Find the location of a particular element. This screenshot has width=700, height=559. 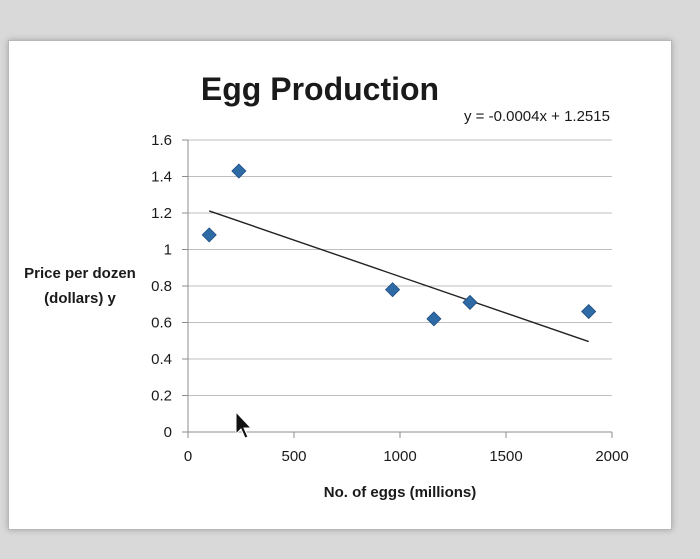

x-tick-label: 0 is located at coordinates (188, 456).